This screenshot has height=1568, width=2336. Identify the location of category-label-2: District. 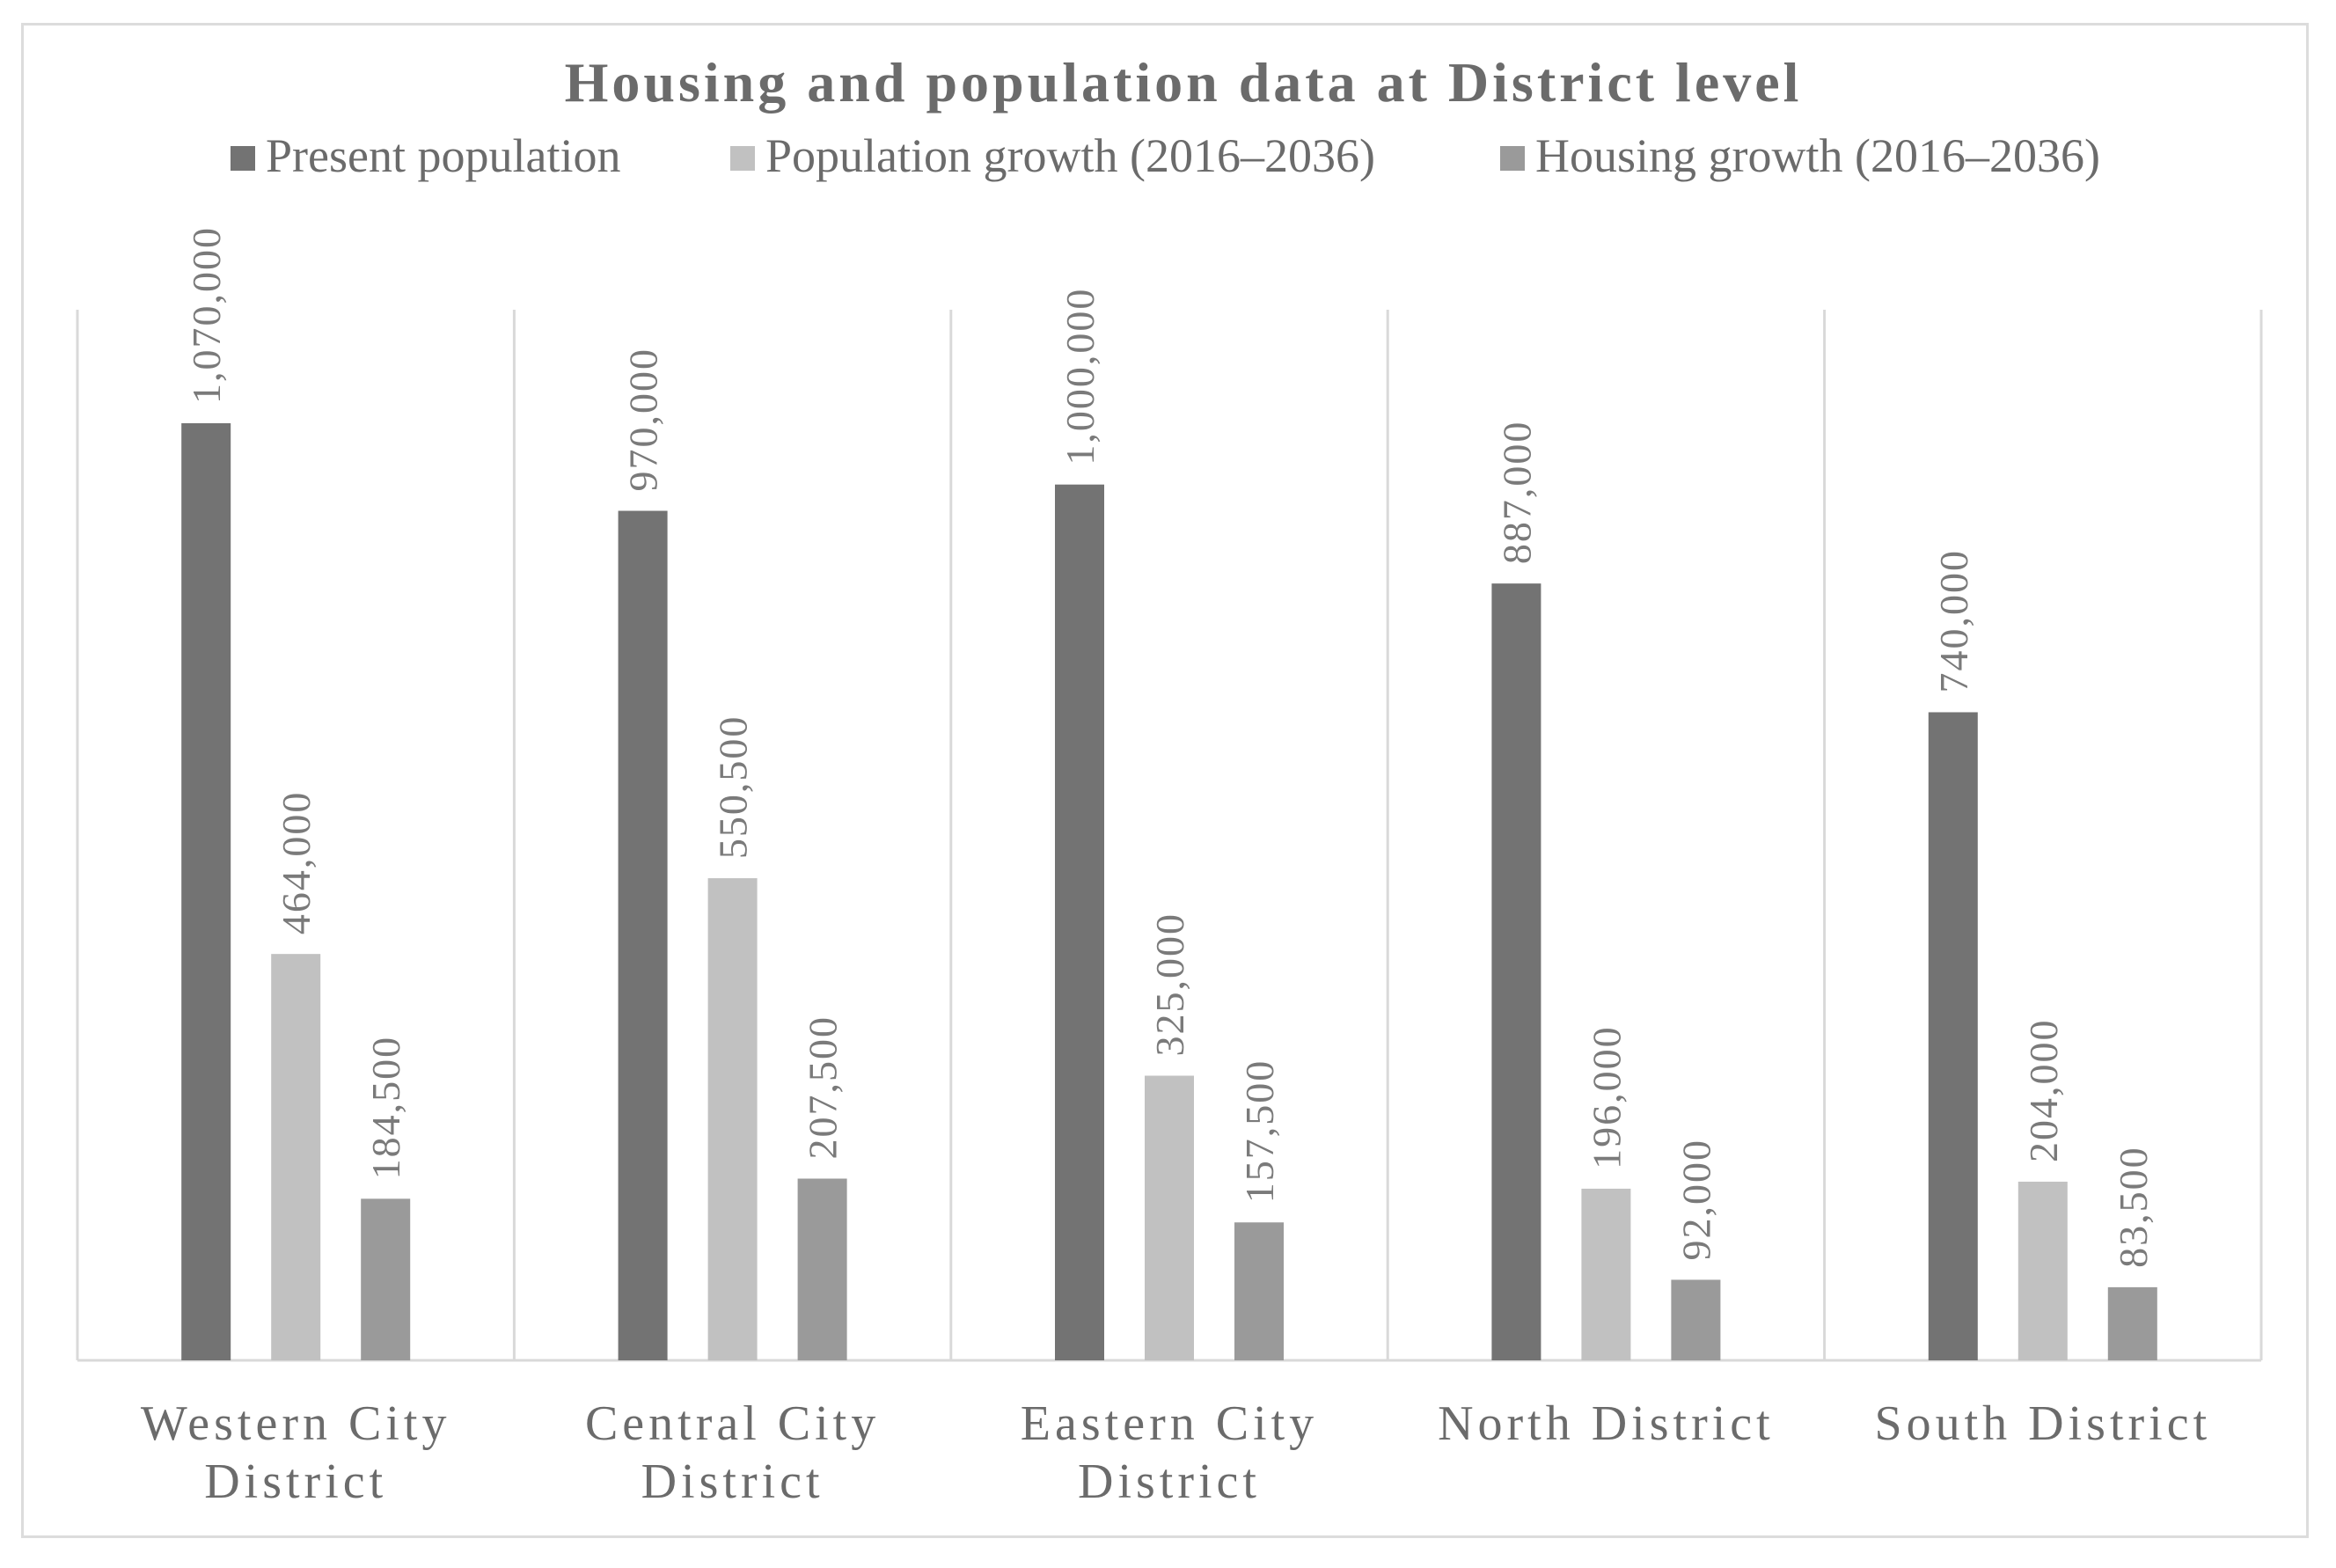
(732, 1482).